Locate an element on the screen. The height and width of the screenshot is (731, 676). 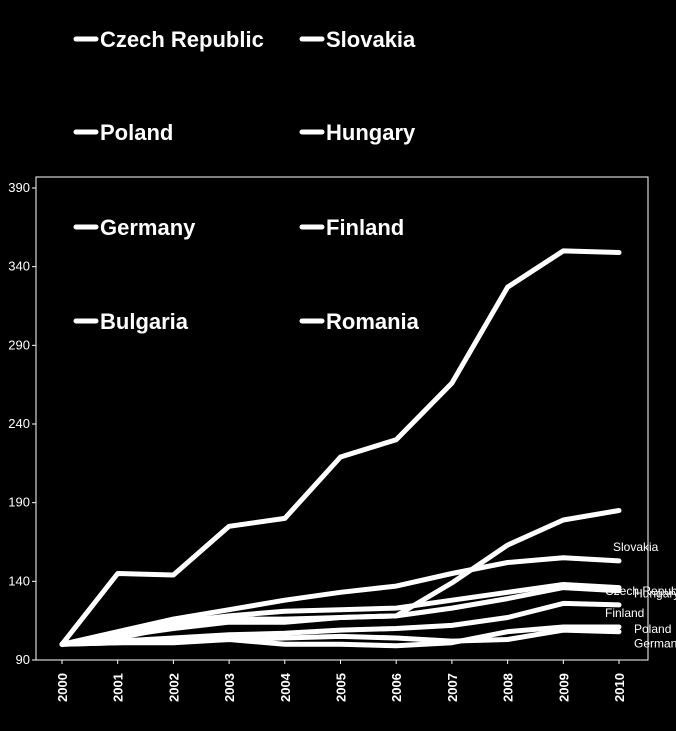
end-label-czech-republic: Czech Republic is located at coordinates (640, 591).